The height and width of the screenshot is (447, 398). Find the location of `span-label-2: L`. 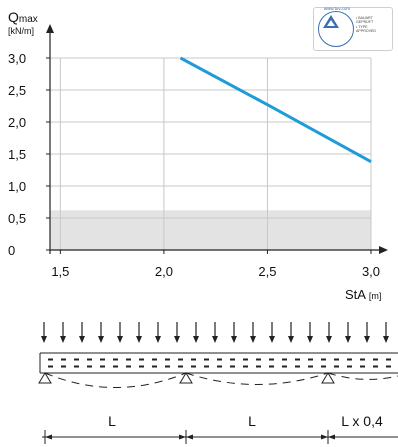

span-label-2: L is located at coordinates (252, 421).